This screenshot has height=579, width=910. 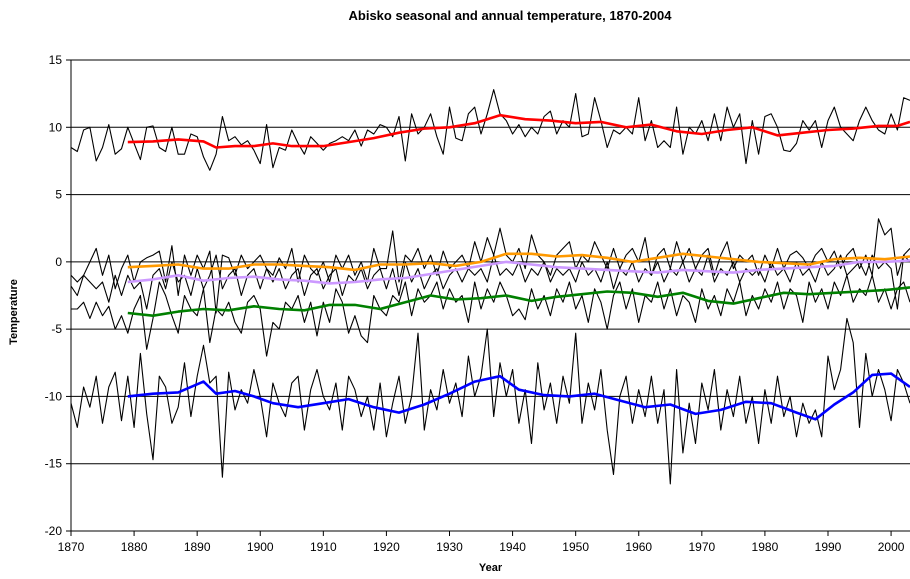 What do you see at coordinates (575, 547) in the screenshot?
I see `x-tick-label: 1950` at bounding box center [575, 547].